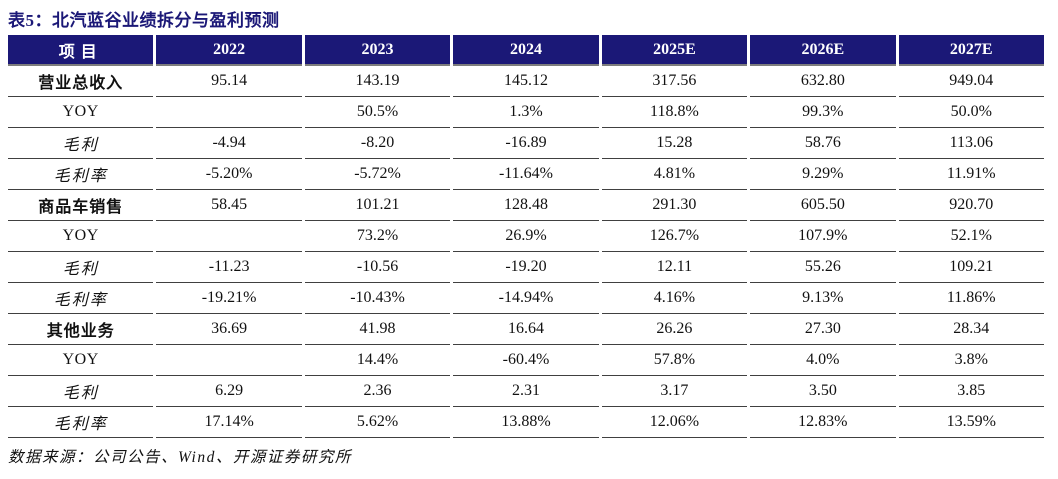  I want to click on cell-value: 291.30, so click(674, 205).